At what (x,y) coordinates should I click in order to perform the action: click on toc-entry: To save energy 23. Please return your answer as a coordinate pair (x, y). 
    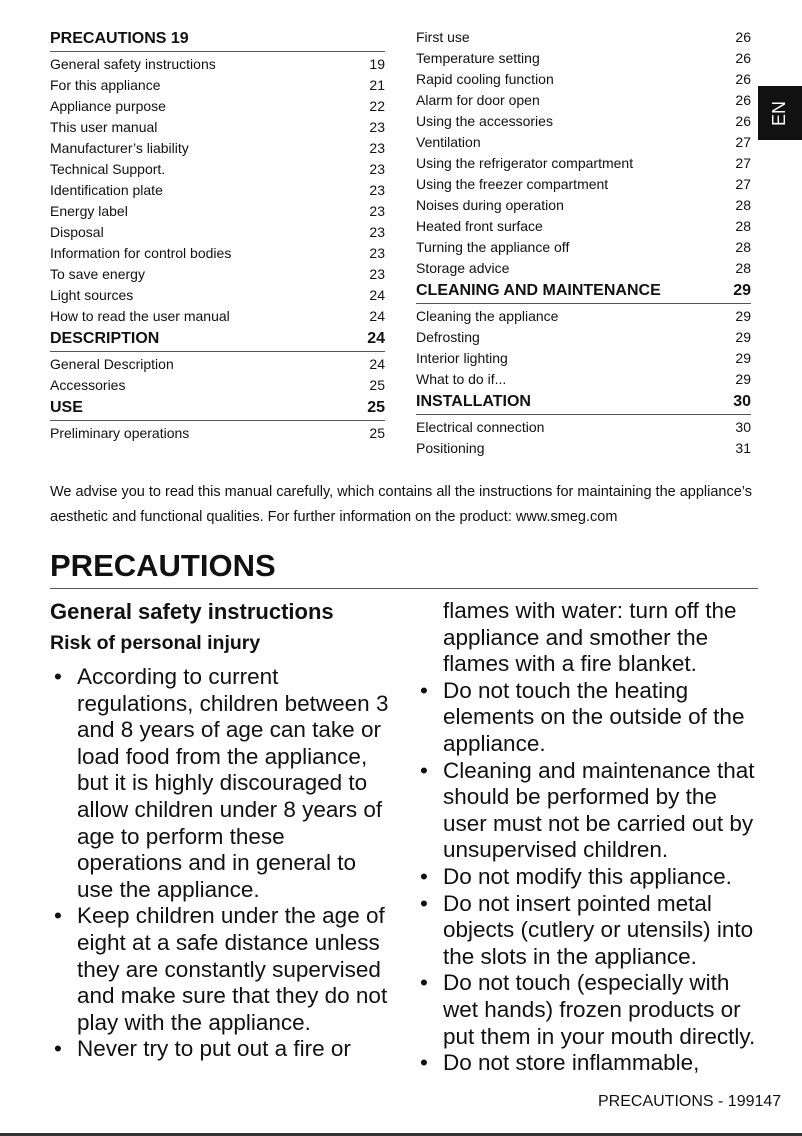
    Looking at the image, I should click on (217, 274).